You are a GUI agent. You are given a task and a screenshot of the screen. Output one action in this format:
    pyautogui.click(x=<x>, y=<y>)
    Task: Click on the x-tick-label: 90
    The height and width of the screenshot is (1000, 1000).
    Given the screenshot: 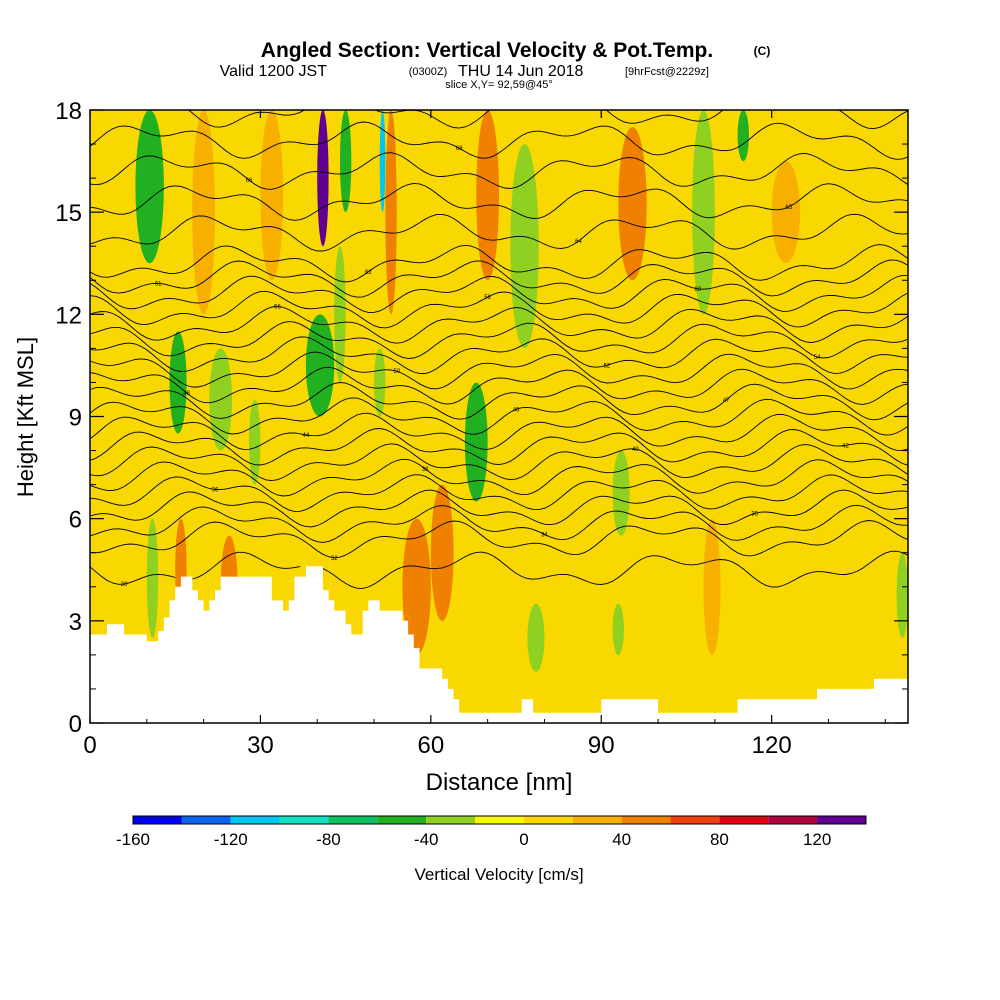 What is the action you would take?
    pyautogui.click(x=601, y=745)
    